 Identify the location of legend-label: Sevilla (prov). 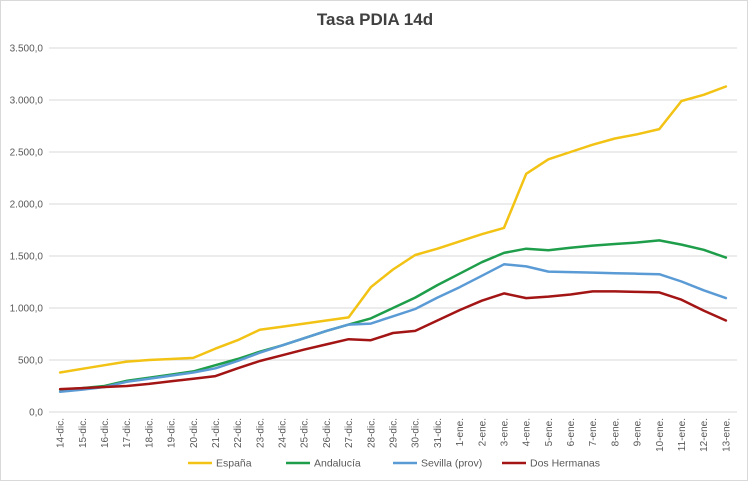
(451, 464).